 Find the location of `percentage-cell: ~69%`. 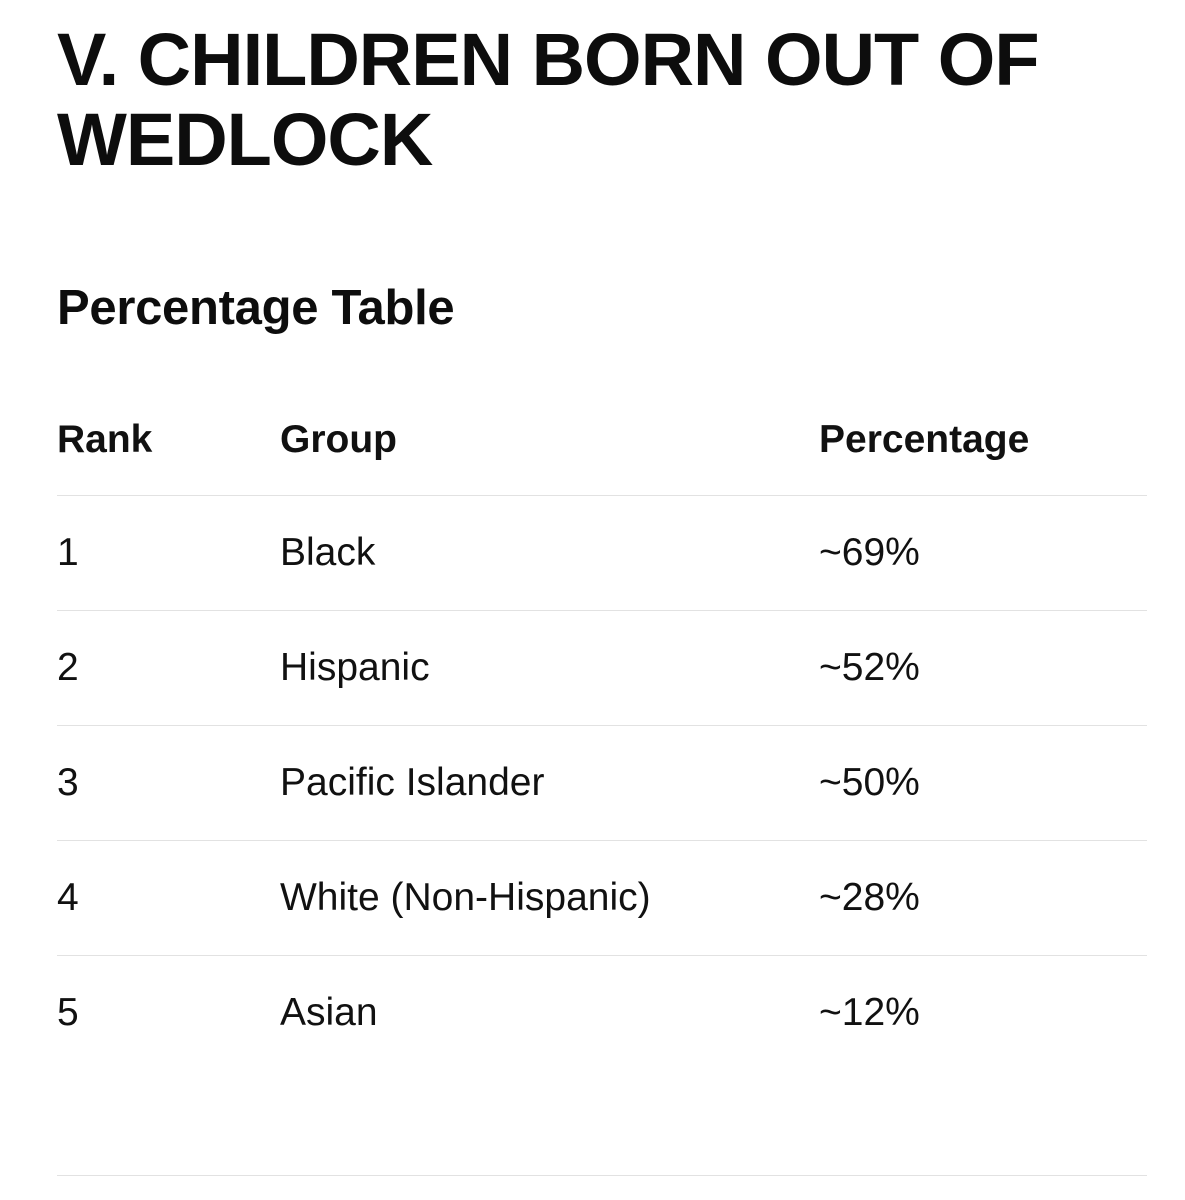

percentage-cell: ~69% is located at coordinates (869, 552).